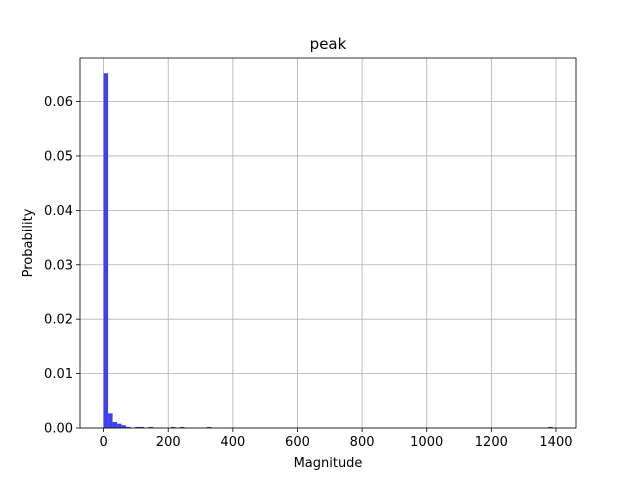 The height and width of the screenshot is (480, 640). What do you see at coordinates (58, 211) in the screenshot?
I see `y-tick-label: 0.04` at bounding box center [58, 211].